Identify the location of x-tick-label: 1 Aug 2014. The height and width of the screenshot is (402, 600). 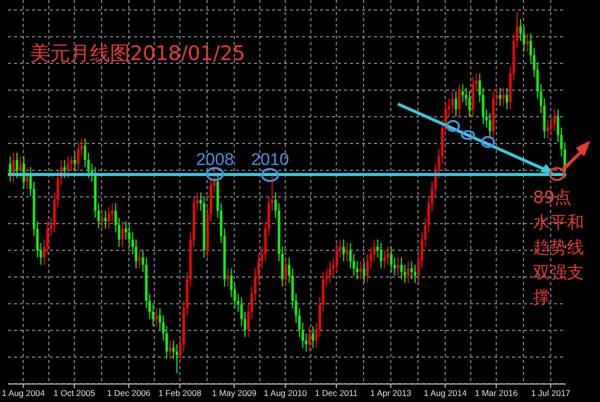
(445, 393).